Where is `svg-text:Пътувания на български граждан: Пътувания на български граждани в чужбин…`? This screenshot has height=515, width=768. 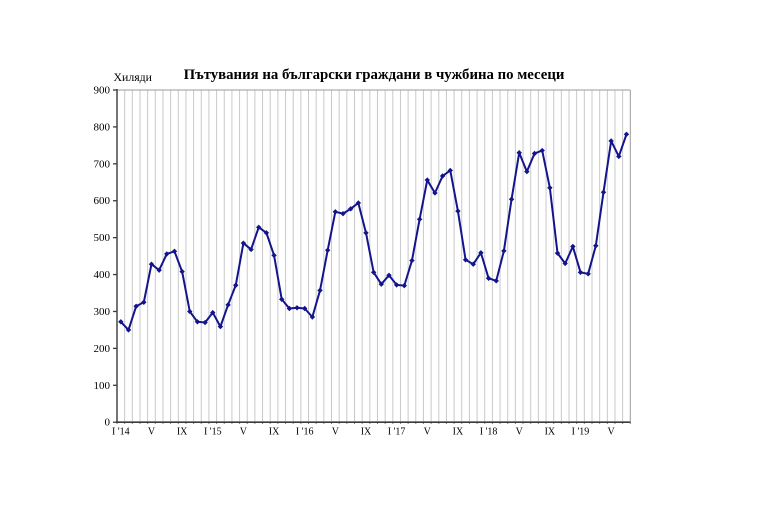 svg-text:Пътувания на български граждан: Пътувания на български граждани в чужбин… is located at coordinates (374, 75).